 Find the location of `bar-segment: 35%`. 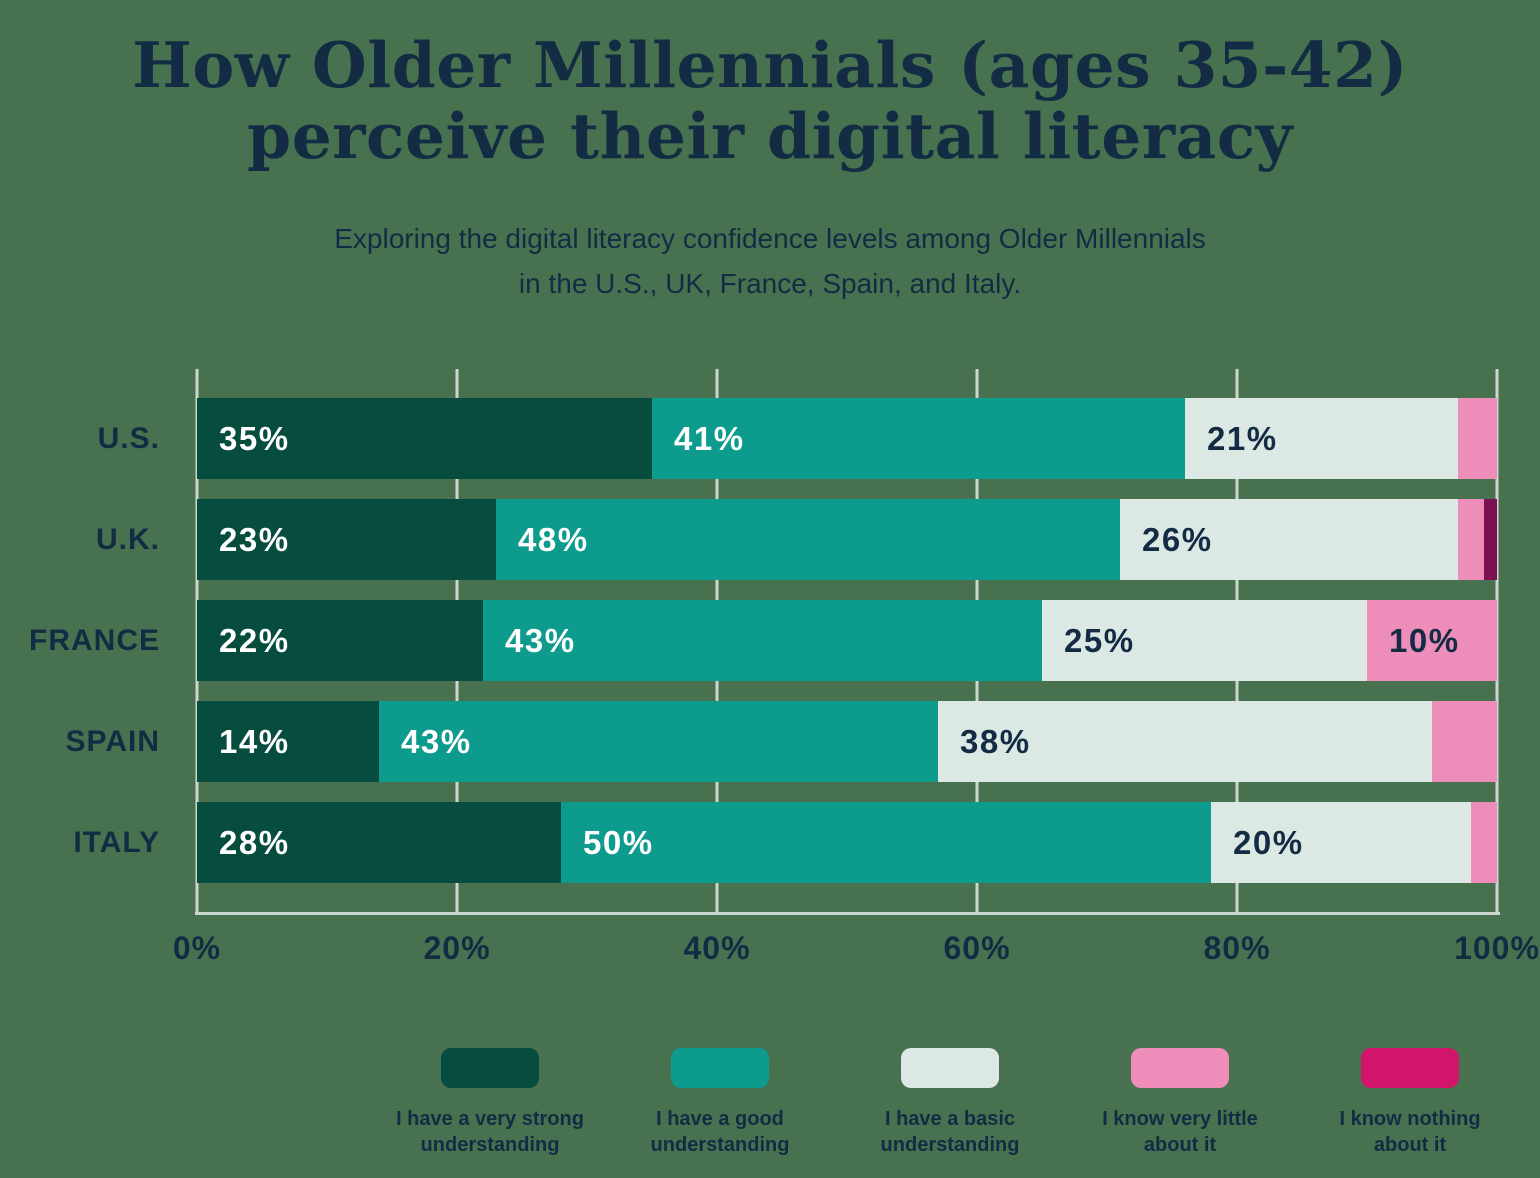

bar-segment: 35% is located at coordinates (424, 438).